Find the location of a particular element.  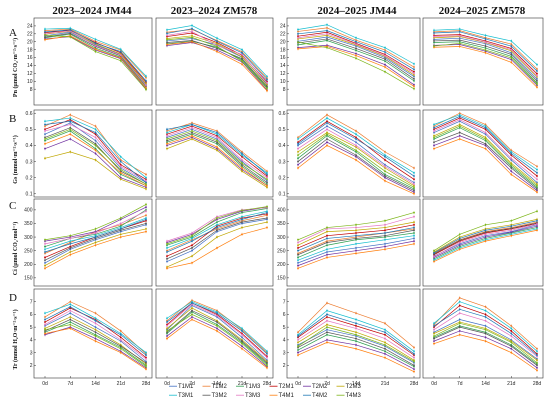

y-tick-label: 0.4 is located at coordinates (29, 146).